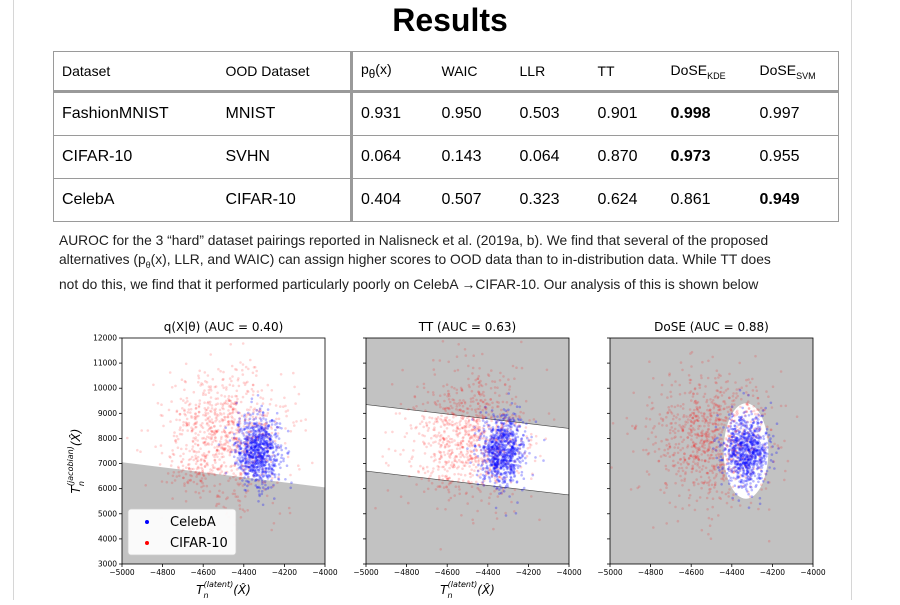 This screenshot has width=900, height=605. Describe the element at coordinates (795, 72) in the screenshot. I see `header-dose-svm: DoSESVM` at that location.